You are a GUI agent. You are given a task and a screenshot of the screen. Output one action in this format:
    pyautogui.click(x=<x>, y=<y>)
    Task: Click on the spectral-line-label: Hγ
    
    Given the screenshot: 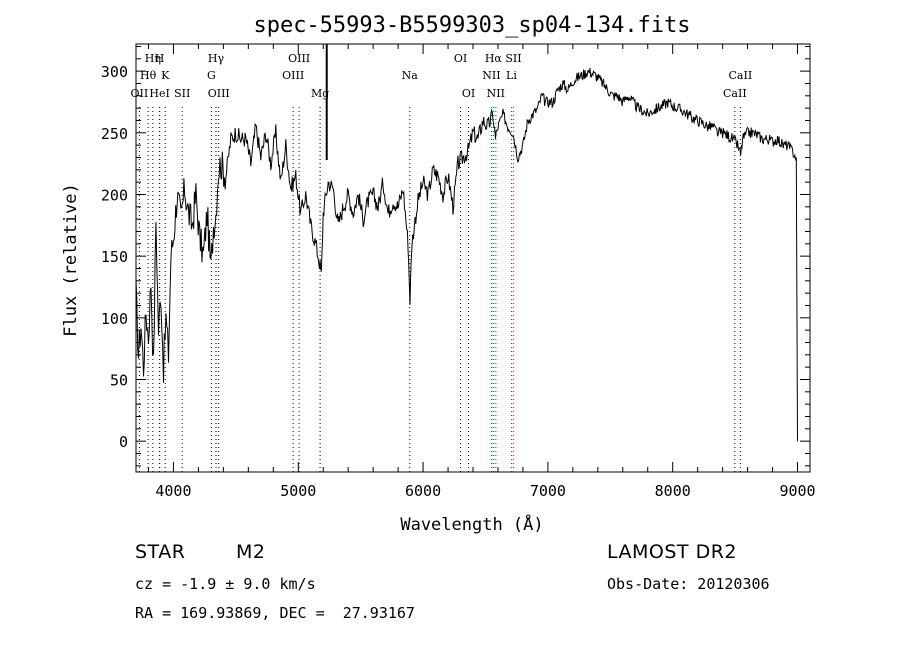 What is the action you would take?
    pyautogui.click(x=216, y=58)
    